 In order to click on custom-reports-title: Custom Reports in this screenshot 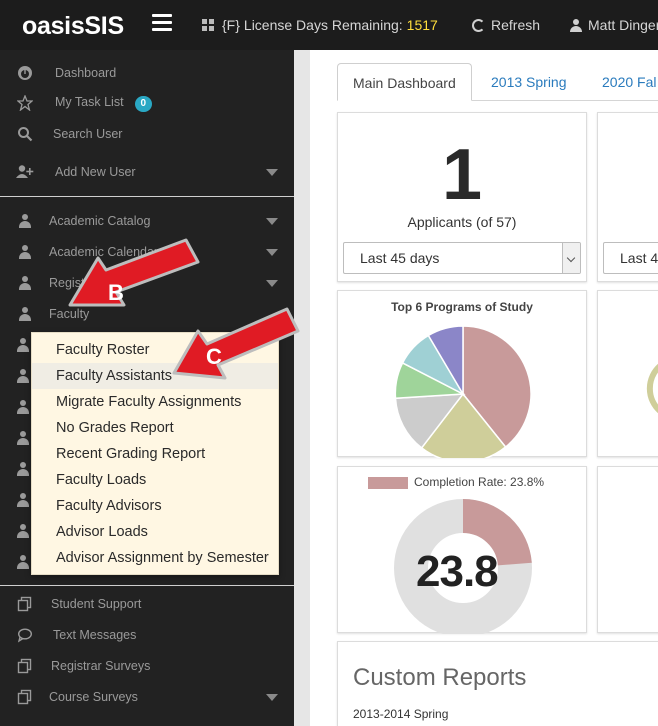, I will do `click(440, 677)`.